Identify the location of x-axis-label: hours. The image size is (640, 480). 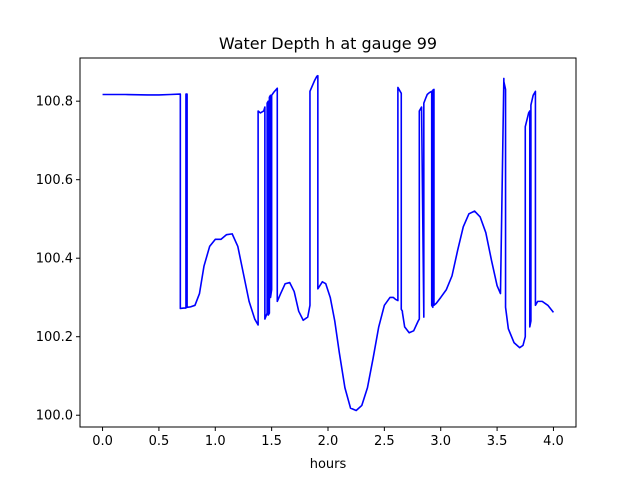
(328, 464).